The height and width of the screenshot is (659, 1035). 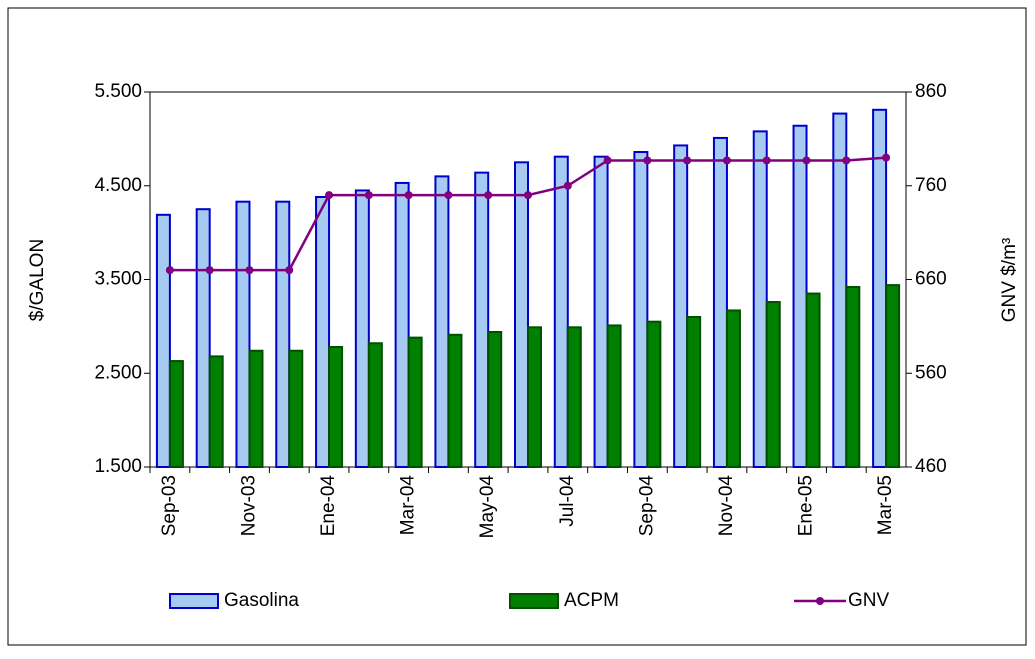 What do you see at coordinates (931, 279) in the screenshot?
I see `y2-tick-label: 660` at bounding box center [931, 279].